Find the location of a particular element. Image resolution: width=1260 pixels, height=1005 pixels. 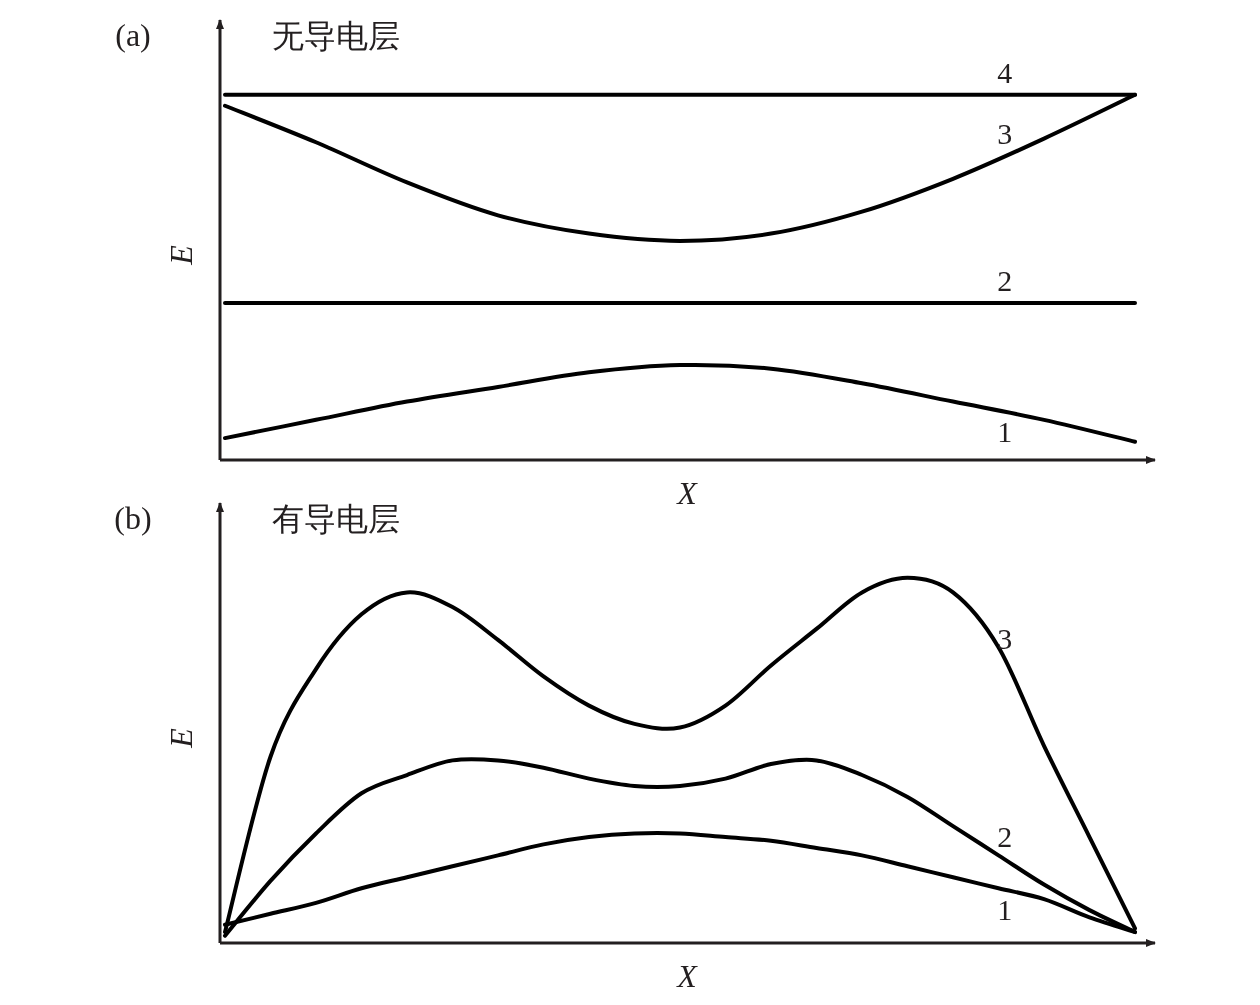

chart-title: 无导电层 is located at coordinates (336, 36).